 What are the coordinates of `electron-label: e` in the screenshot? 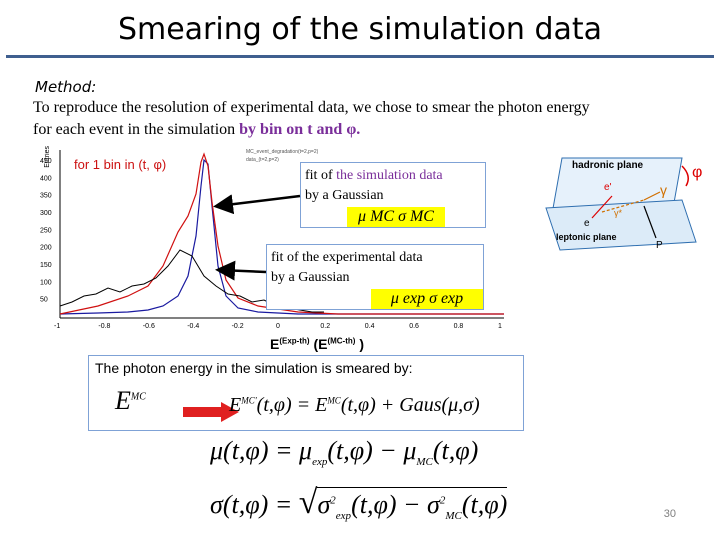 It's located at (587, 223).